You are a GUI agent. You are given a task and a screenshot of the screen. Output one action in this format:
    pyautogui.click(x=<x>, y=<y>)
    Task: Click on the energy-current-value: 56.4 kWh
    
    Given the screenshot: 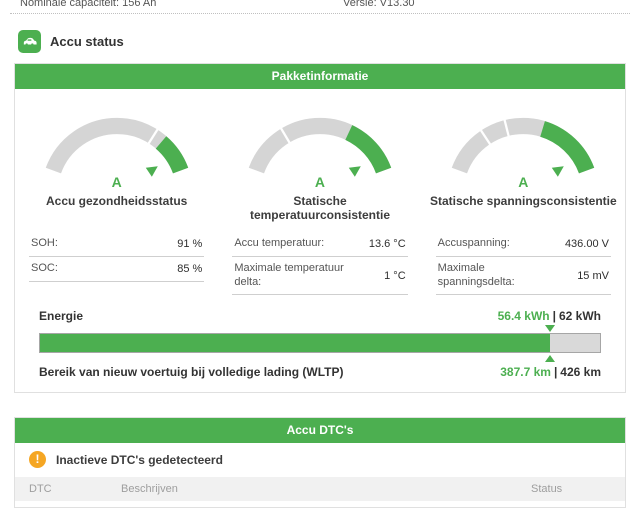 What is the action you would take?
    pyautogui.click(x=523, y=316)
    